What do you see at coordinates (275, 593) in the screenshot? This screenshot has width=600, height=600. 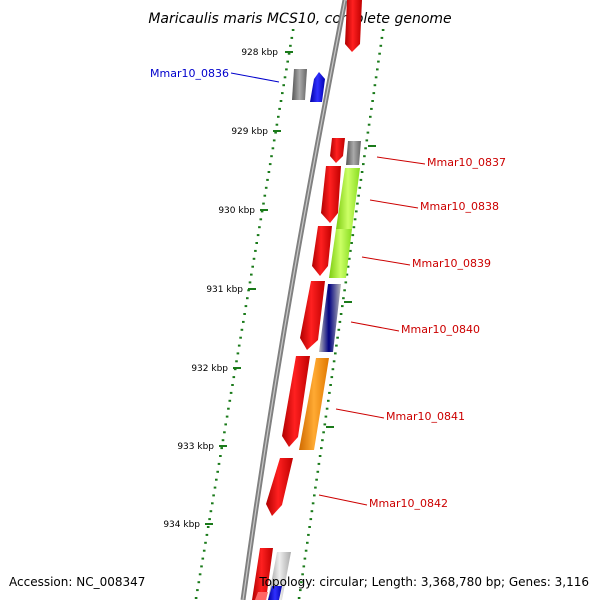 I see `feature-blue` at bounding box center [275, 593].